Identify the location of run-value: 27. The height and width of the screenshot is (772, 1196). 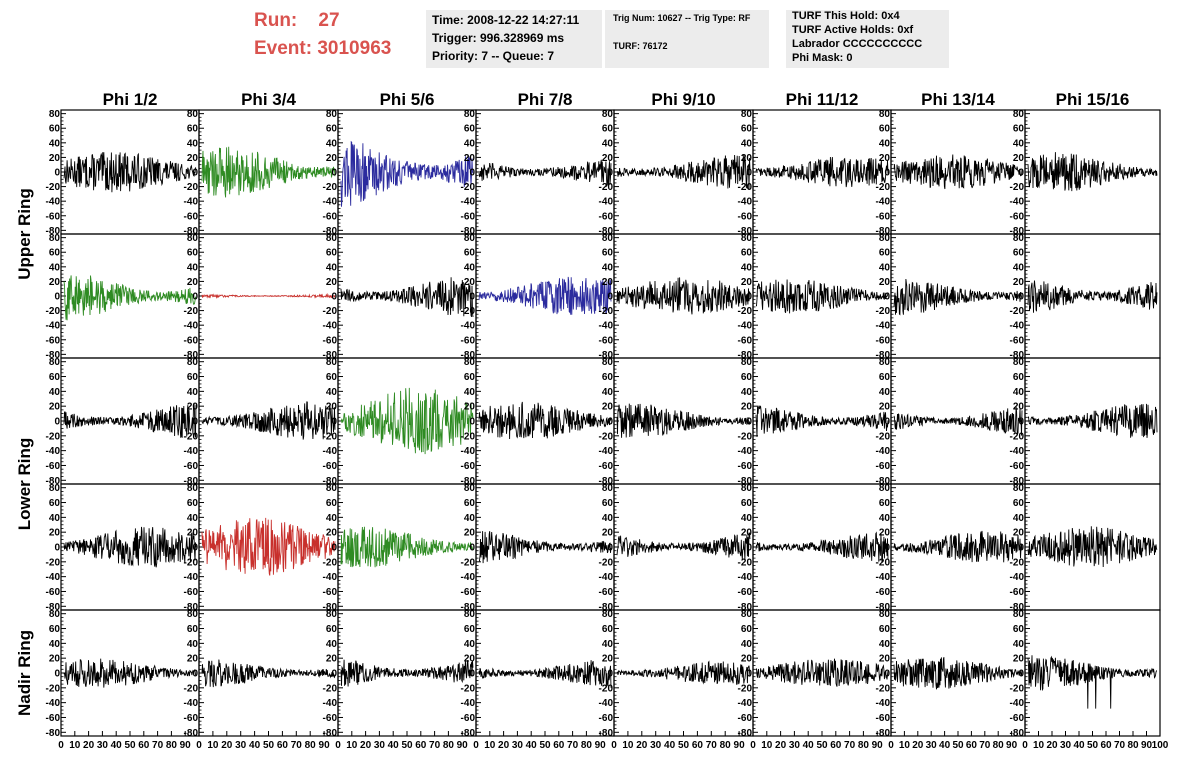
(329, 20).